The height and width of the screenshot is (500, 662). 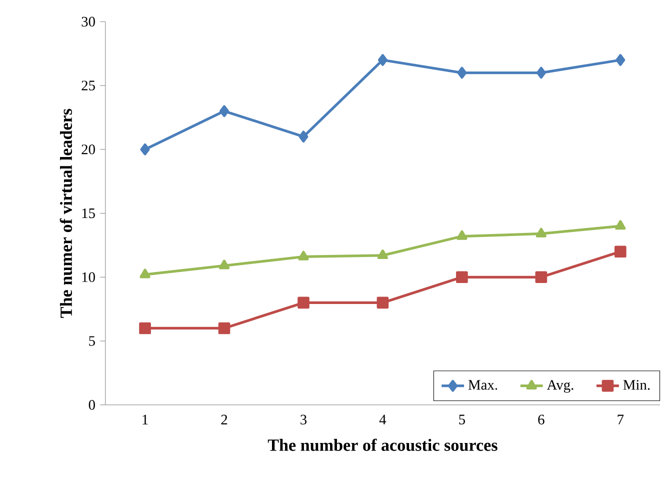 I want to click on y-tick-label: 5, so click(x=92, y=341).